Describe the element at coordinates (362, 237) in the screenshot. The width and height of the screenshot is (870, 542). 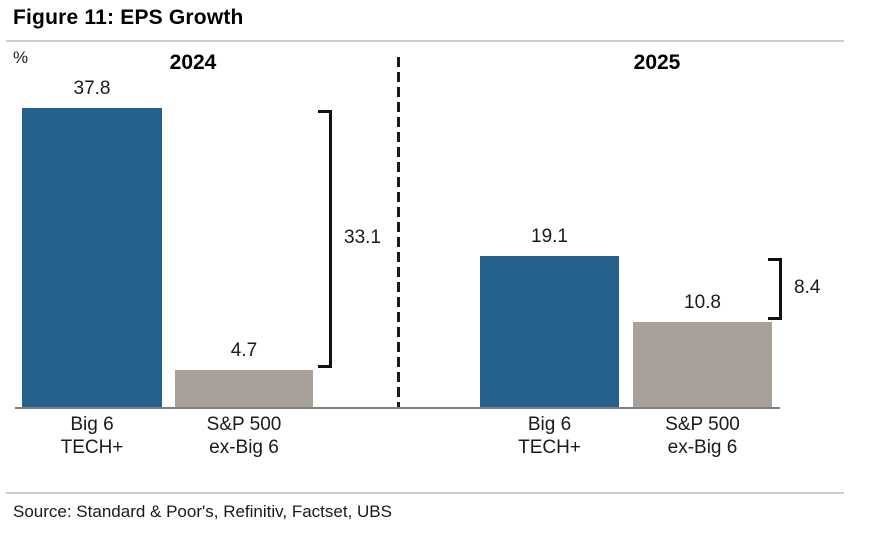
I see `difference-label-2024: 33.1` at that location.